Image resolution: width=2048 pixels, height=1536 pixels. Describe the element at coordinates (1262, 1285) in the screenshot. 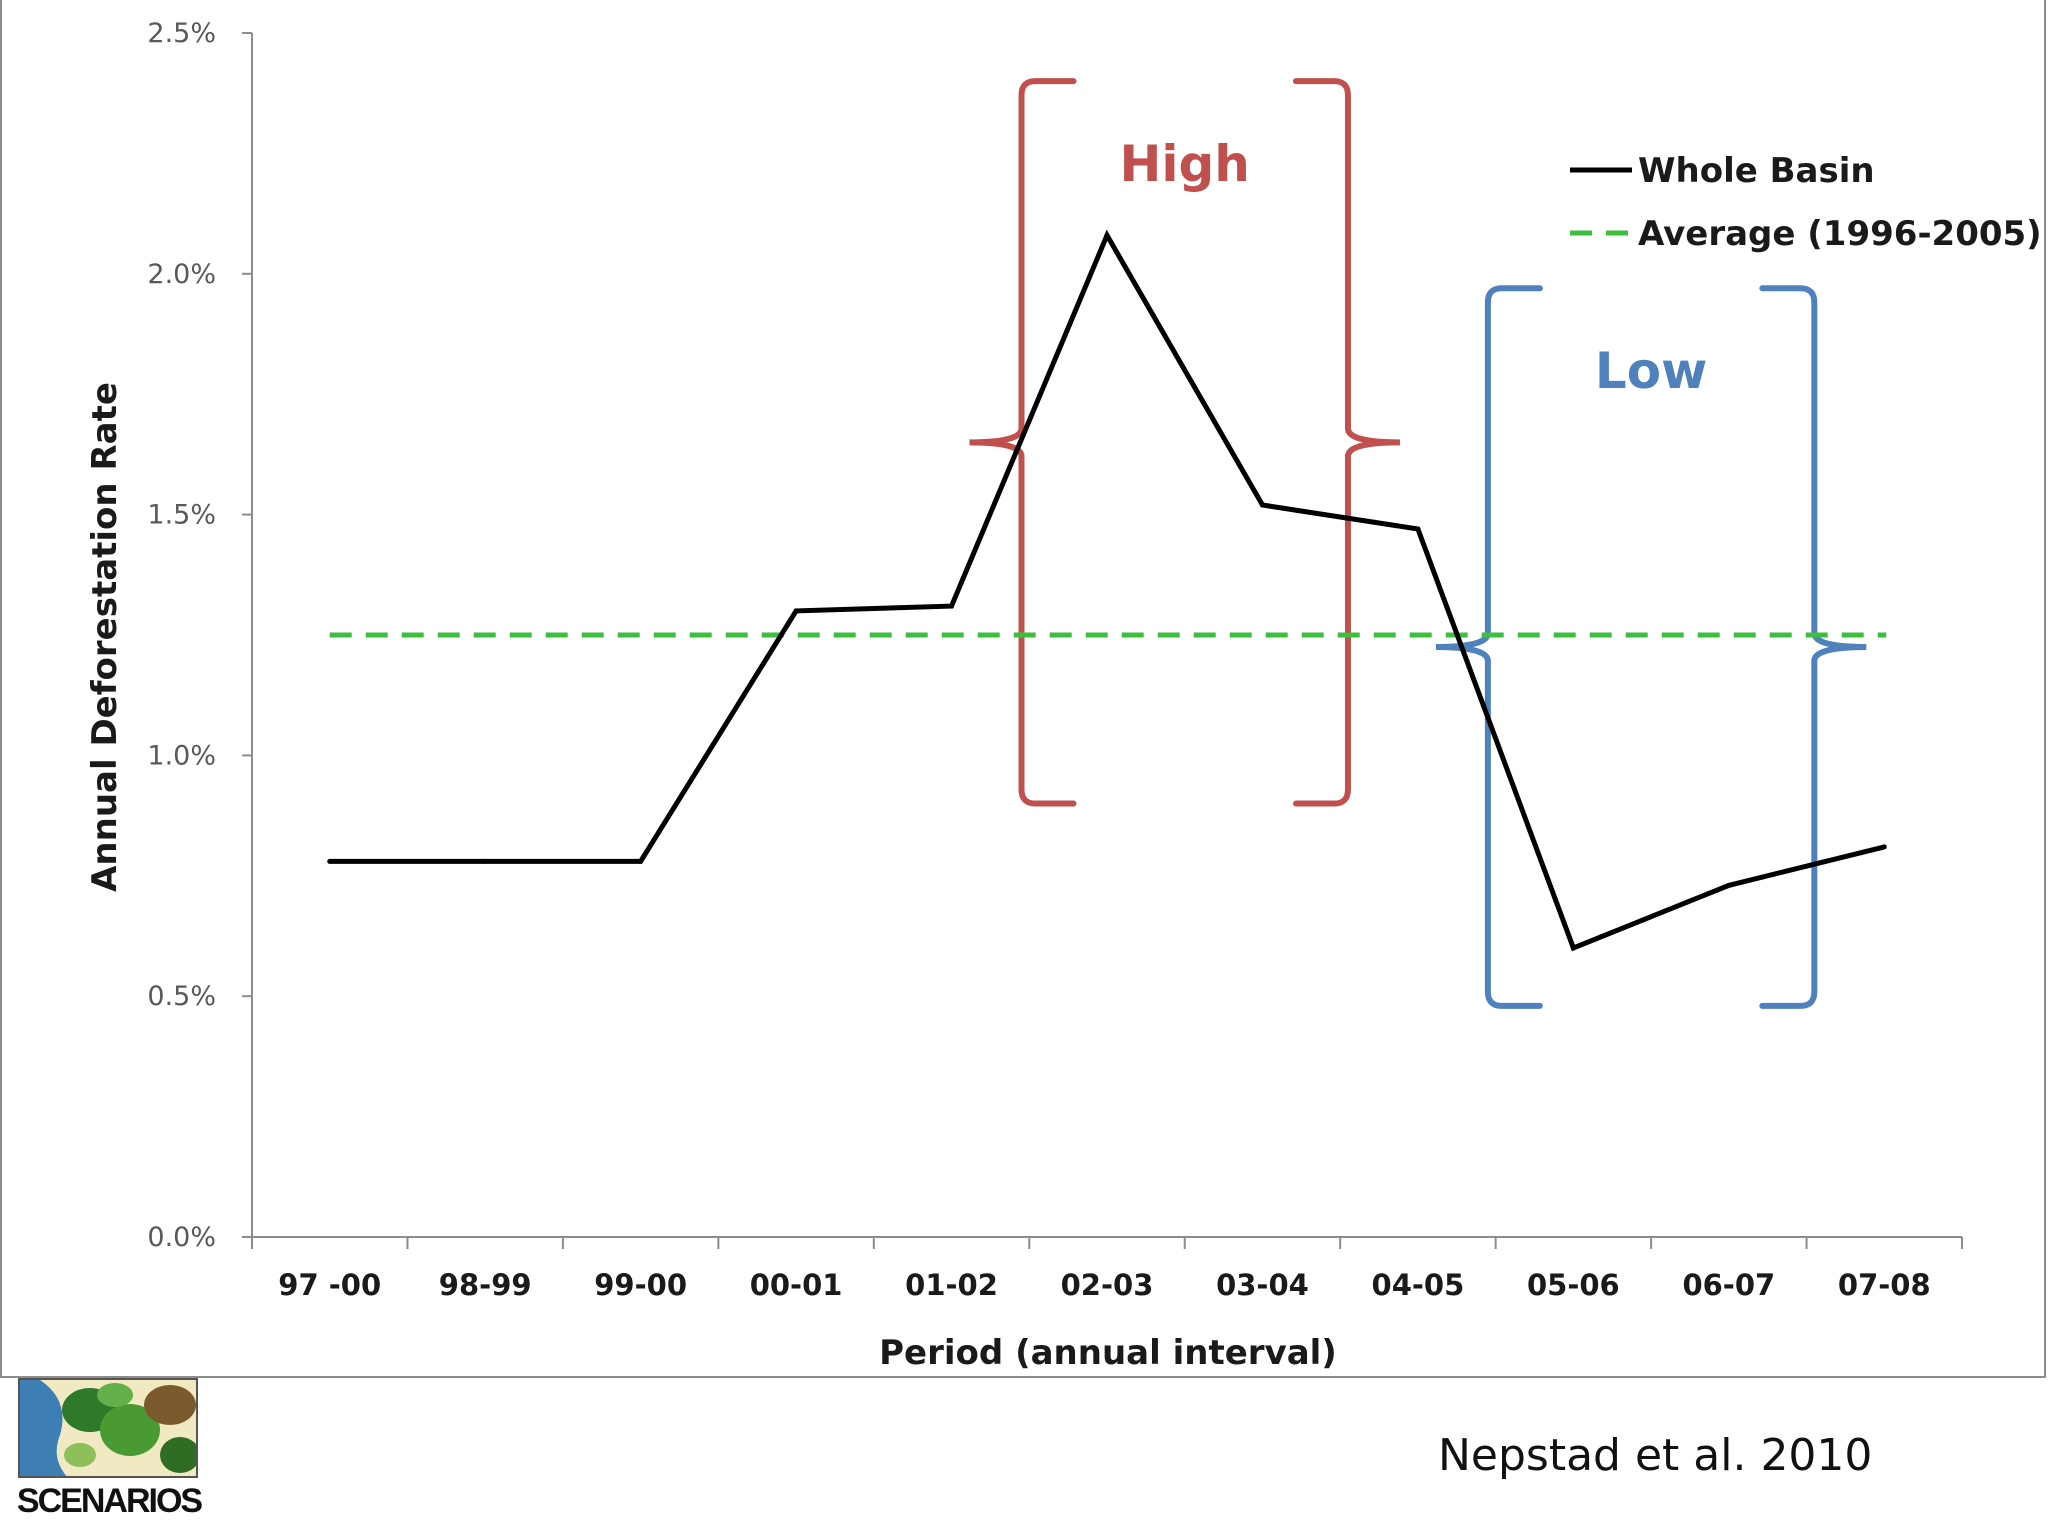

I see `x-tick-label: 03-04` at that location.